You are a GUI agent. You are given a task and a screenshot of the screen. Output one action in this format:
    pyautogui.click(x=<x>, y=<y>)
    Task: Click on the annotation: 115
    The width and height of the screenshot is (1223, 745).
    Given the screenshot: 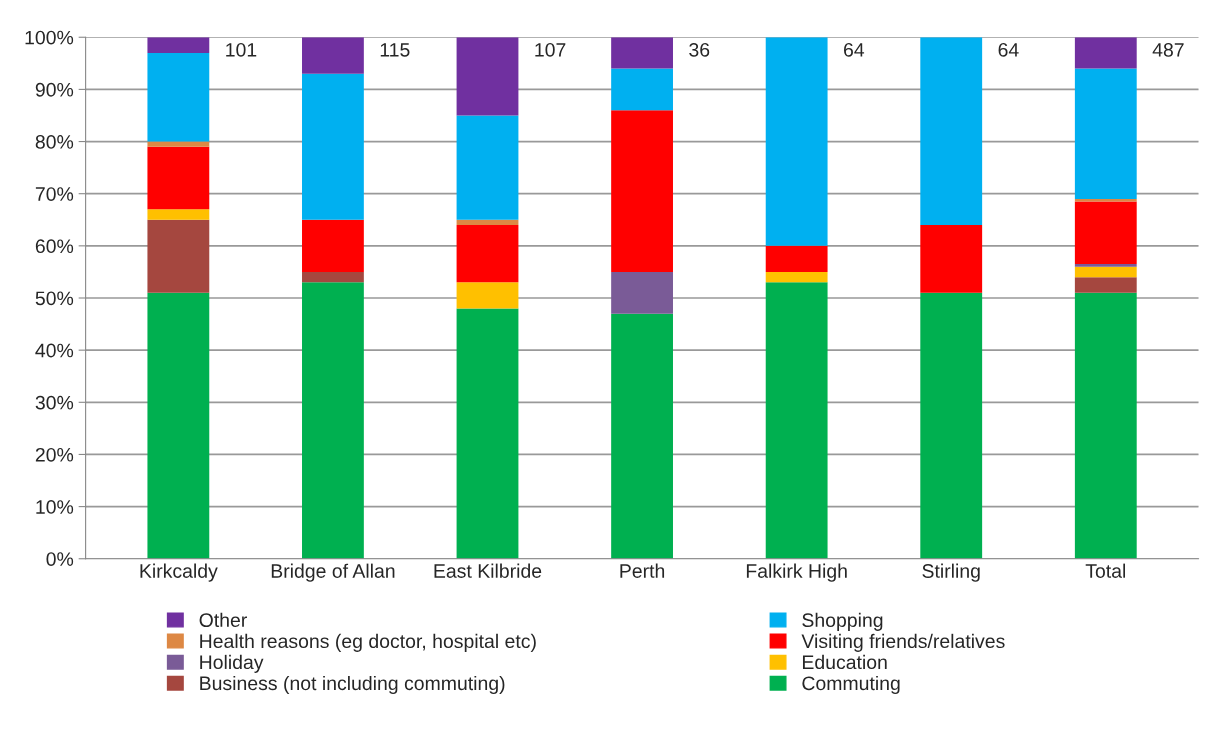 What is the action you would take?
    pyautogui.click(x=395, y=50)
    